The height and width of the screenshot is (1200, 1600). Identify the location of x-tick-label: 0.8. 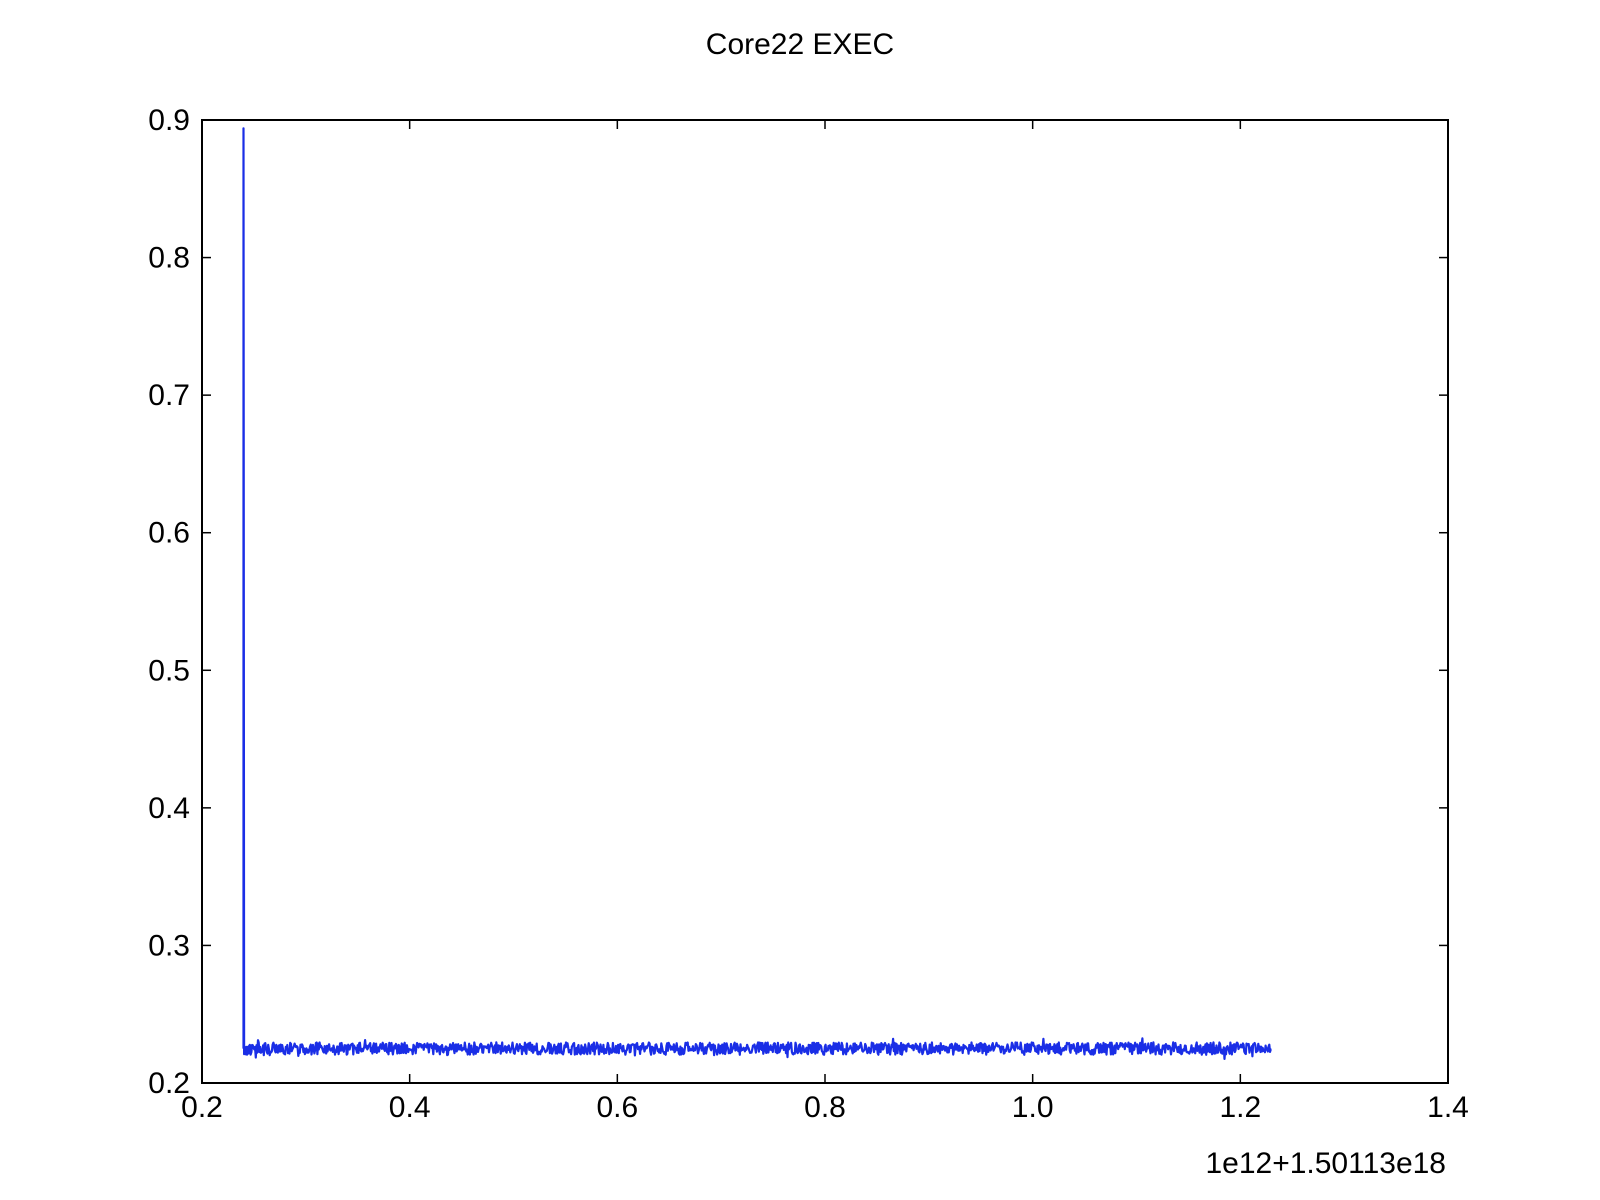
(825, 1107).